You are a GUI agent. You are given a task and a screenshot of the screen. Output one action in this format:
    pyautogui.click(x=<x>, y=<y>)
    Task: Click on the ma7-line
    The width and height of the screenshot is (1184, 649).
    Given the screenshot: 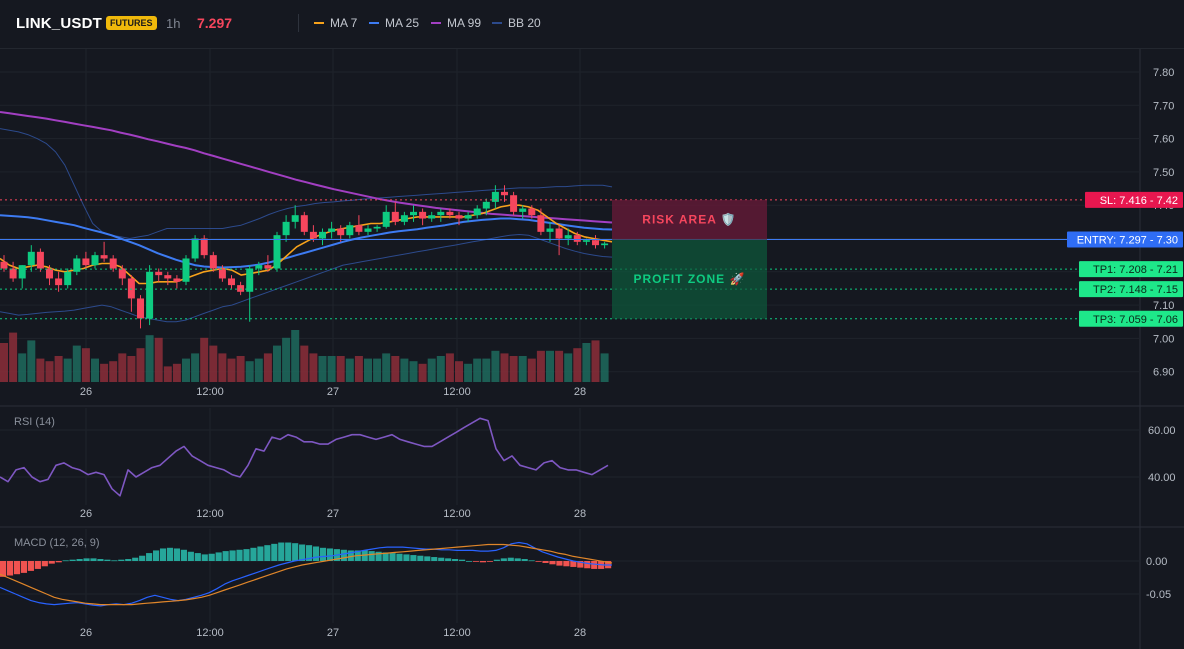 What is the action you would take?
    pyautogui.click(x=306, y=244)
    